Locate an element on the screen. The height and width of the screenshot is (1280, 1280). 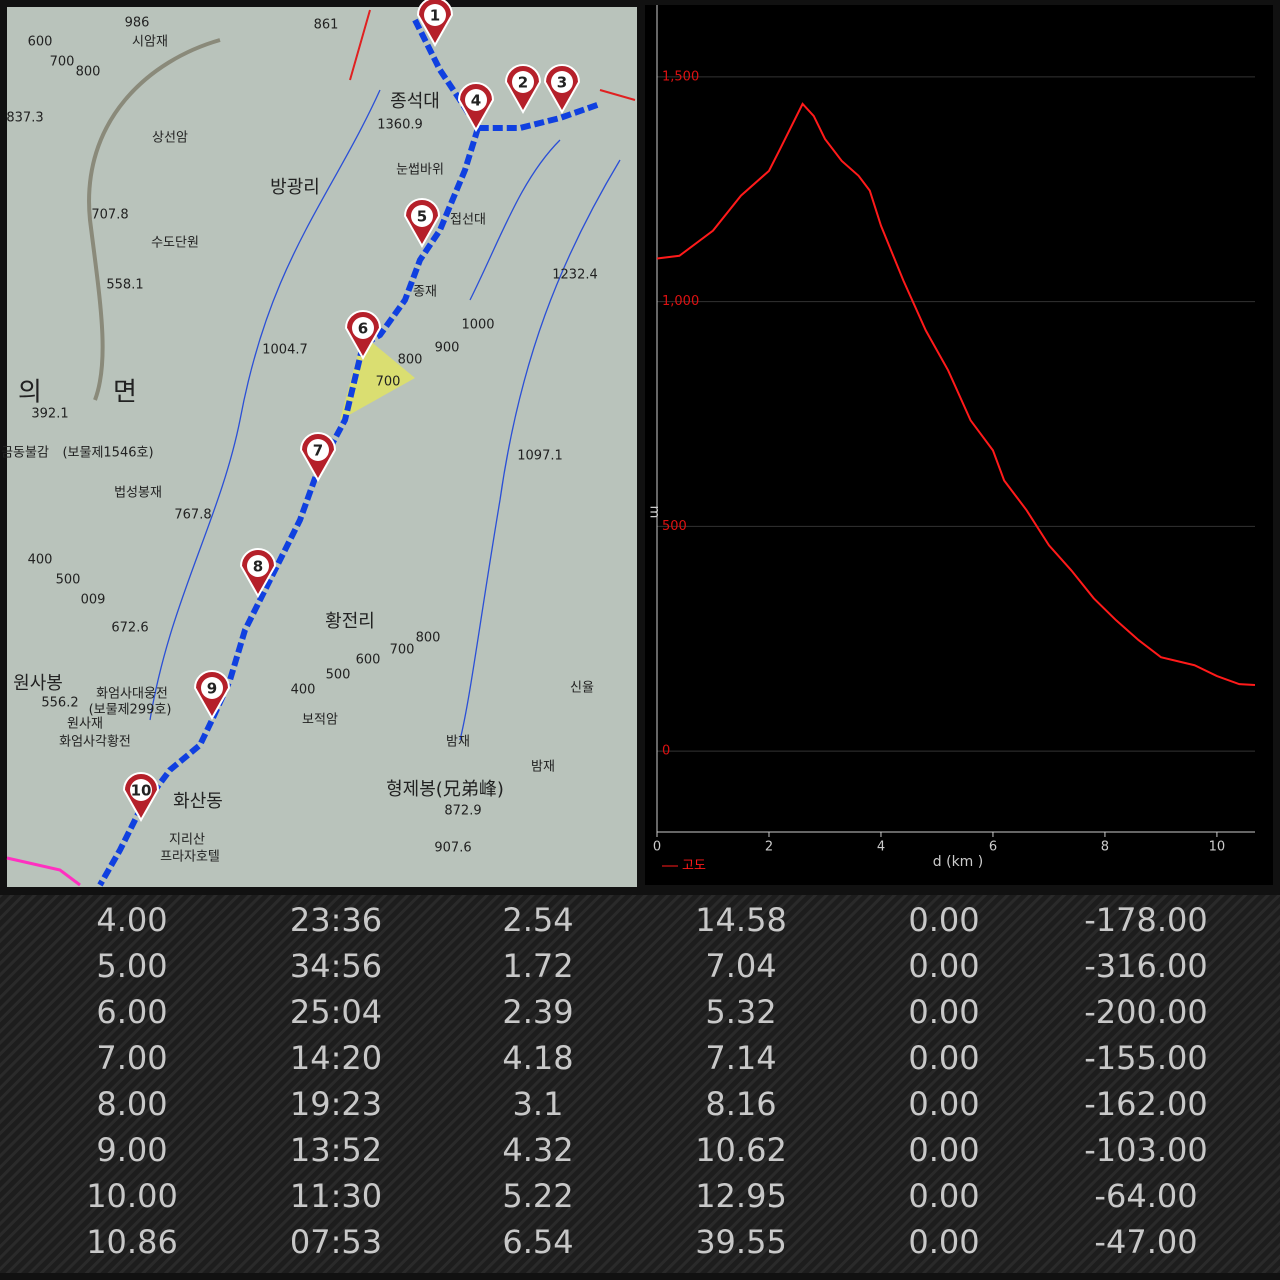
x-tick-label: 4 is located at coordinates (881, 847).